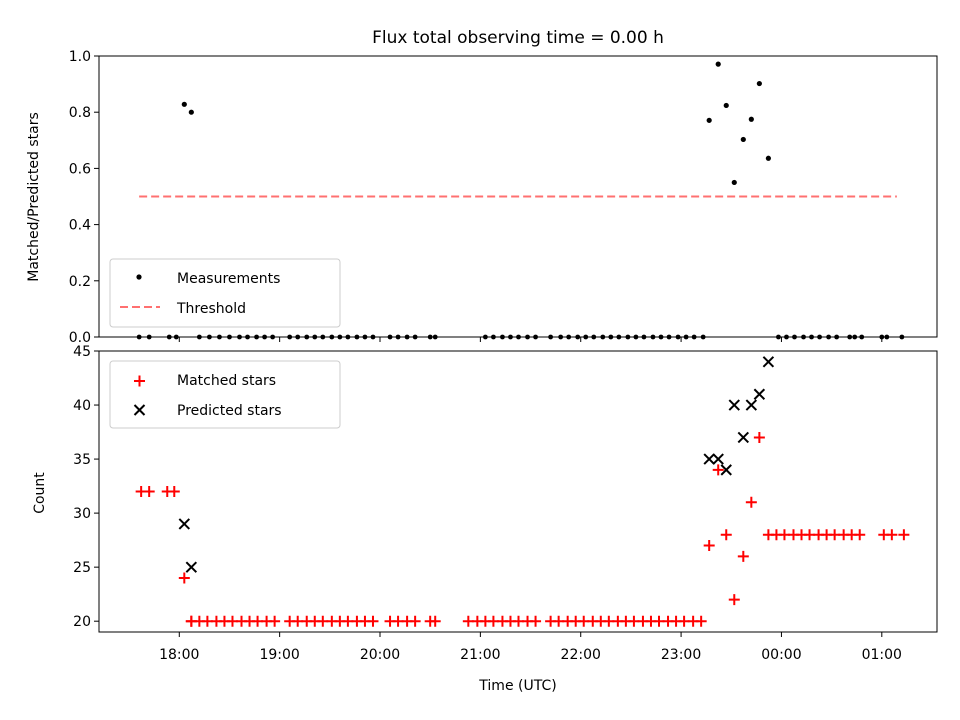  Describe the element at coordinates (80, 169) in the screenshot. I see `ratio-y-tick-label: 0.6` at that location.